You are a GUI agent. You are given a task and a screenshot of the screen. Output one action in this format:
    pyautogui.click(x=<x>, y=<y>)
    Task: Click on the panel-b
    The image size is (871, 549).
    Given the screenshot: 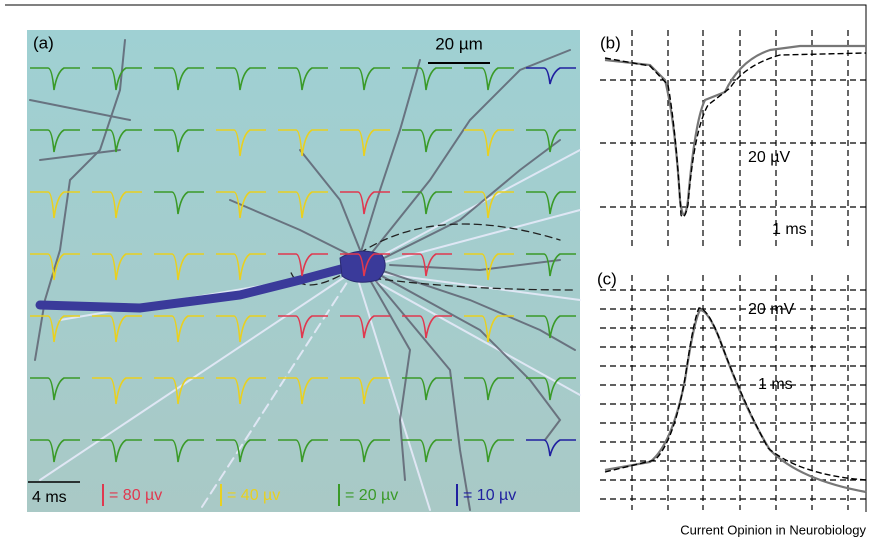 What is the action you would take?
    pyautogui.click(x=733, y=140)
    